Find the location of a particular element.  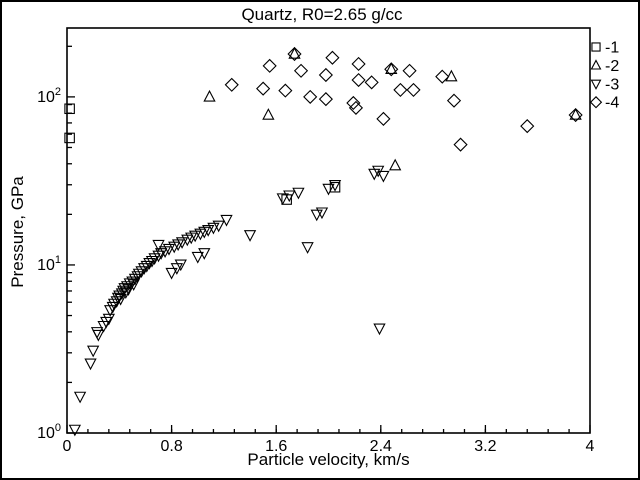

x-tick-label: 3.2 is located at coordinates (485, 446).